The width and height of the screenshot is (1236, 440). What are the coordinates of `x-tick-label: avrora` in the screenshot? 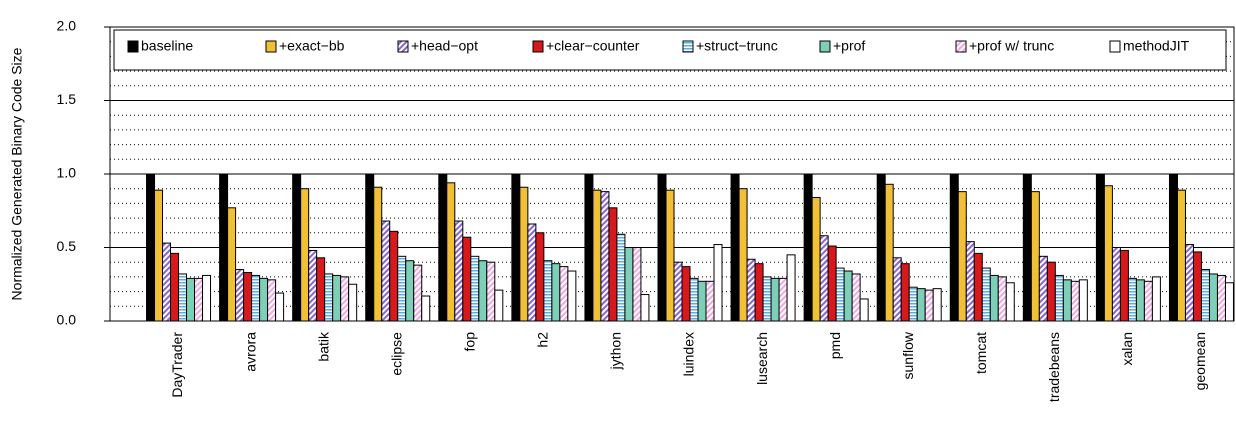 It's located at (250, 352).